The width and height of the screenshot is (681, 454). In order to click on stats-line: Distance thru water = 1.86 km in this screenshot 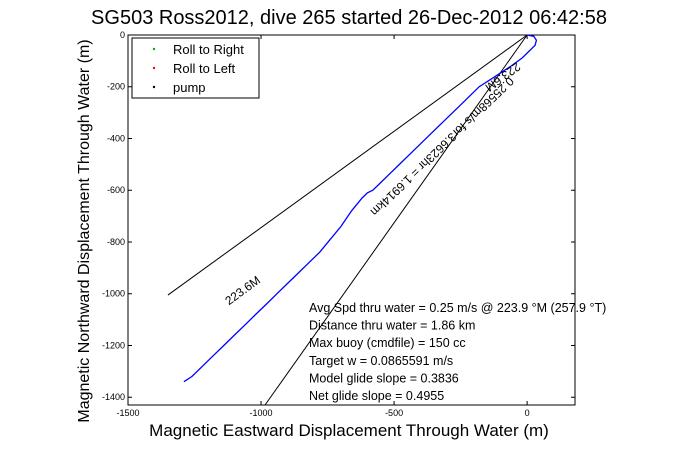, I will do `click(392, 326)`.